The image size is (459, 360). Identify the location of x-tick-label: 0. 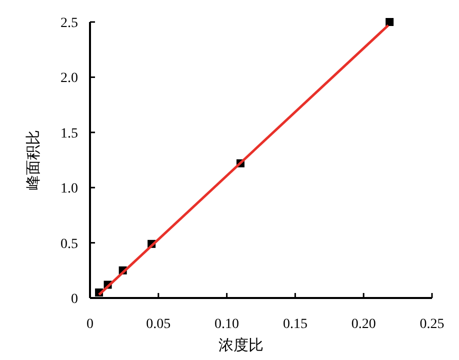
(90, 324).